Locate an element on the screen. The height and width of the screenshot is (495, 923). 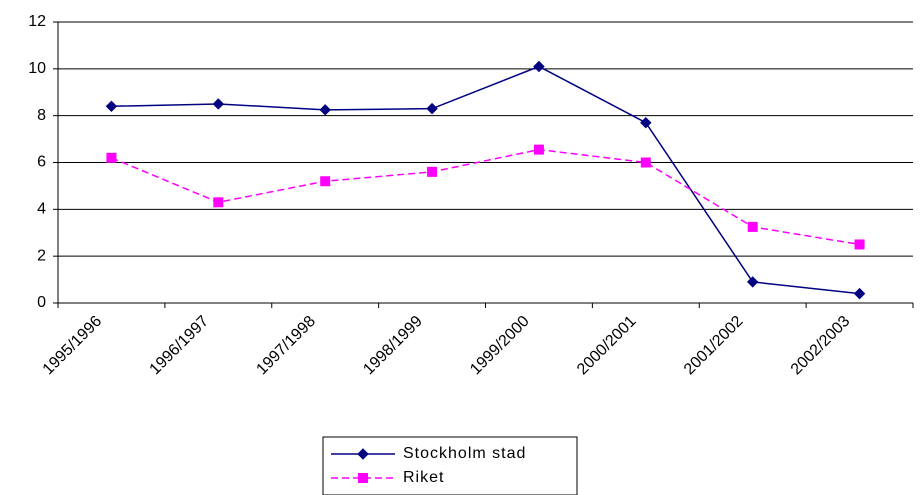
x-tick-label: 2002/2003 is located at coordinates (821, 346).